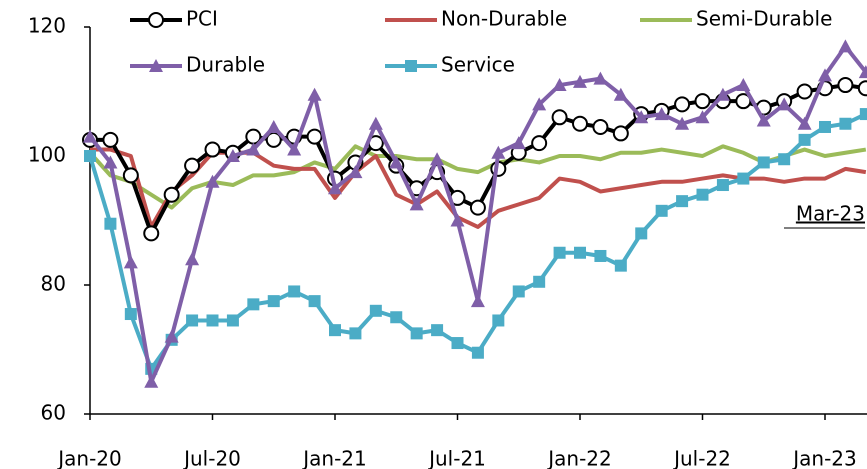  What do you see at coordinates (764, 19) in the screenshot?
I see `legend-label: Semi-Durable` at bounding box center [764, 19].